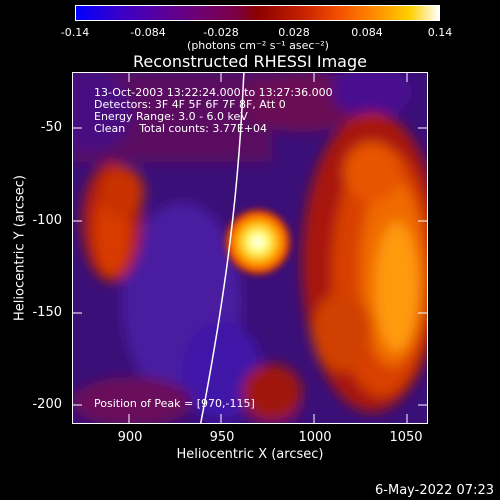  I want to click on colorbar-tick-label: 0.028, so click(294, 32).